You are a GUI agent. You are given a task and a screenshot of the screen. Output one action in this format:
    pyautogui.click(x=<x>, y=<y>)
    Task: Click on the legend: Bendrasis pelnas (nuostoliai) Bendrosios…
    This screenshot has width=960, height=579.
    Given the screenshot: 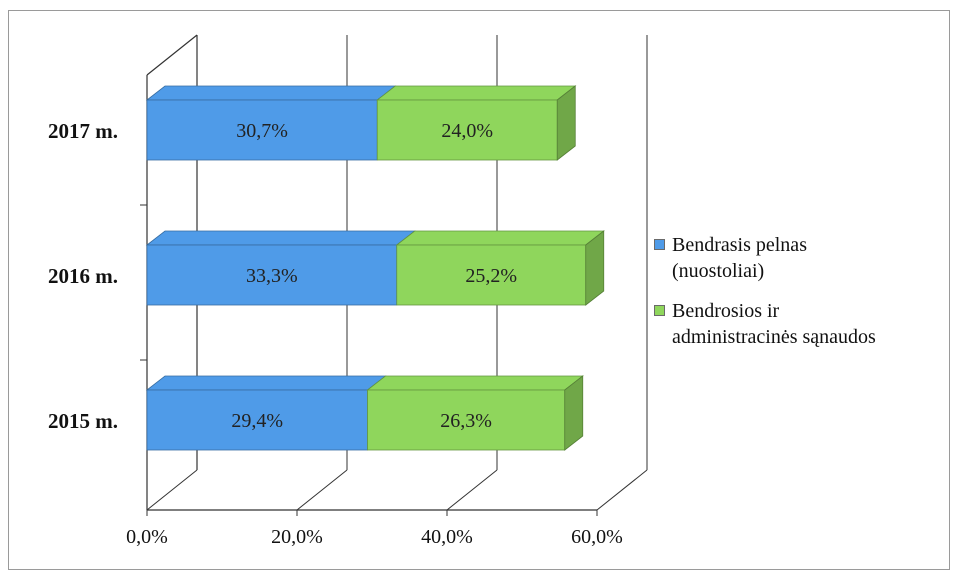 What is the action you would take?
    pyautogui.click(x=802, y=298)
    